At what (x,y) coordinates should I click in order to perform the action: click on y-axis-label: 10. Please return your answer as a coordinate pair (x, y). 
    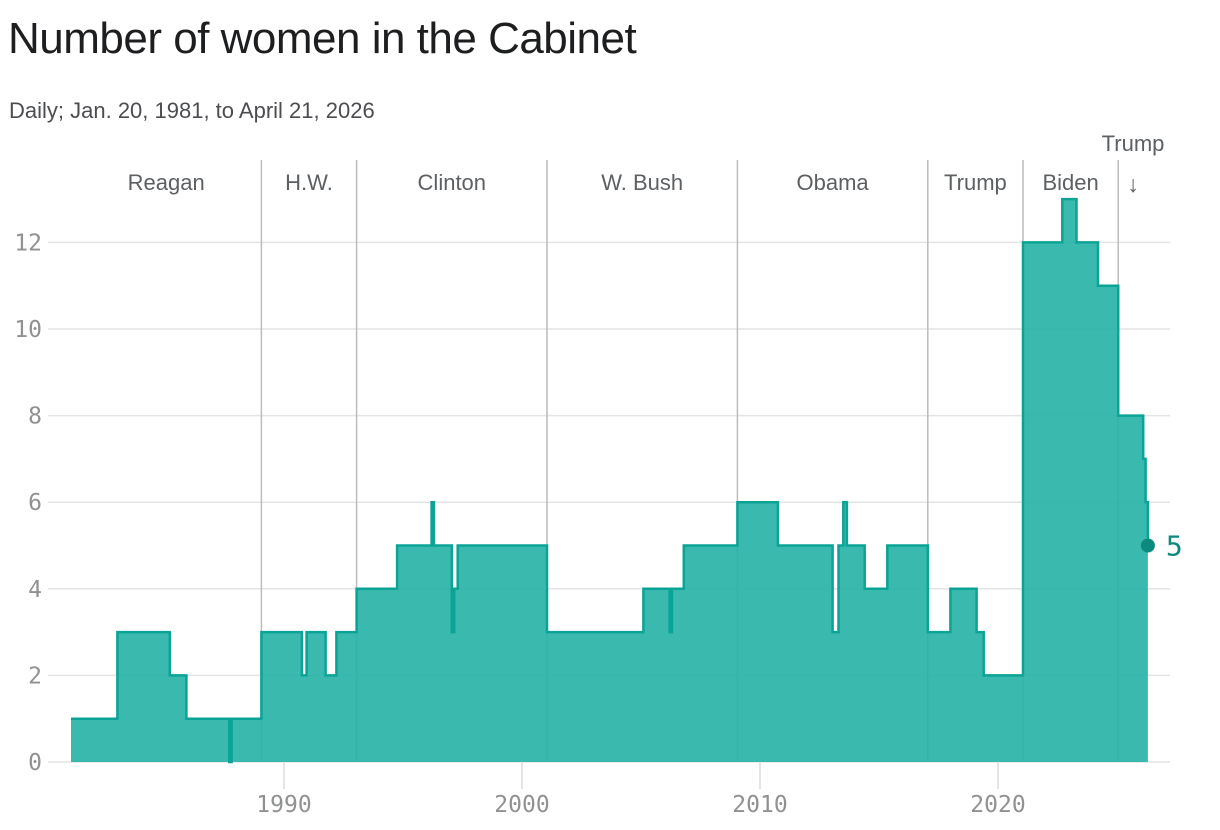
    Looking at the image, I should click on (28, 330).